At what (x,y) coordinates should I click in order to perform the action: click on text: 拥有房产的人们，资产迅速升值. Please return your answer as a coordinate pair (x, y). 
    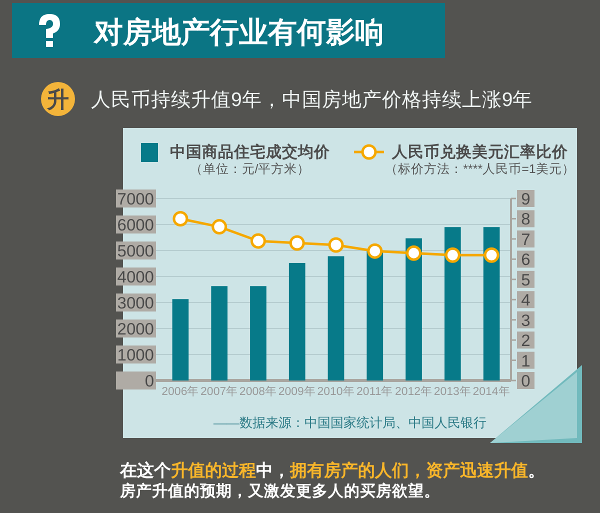
    Looking at the image, I should click on (408, 470).